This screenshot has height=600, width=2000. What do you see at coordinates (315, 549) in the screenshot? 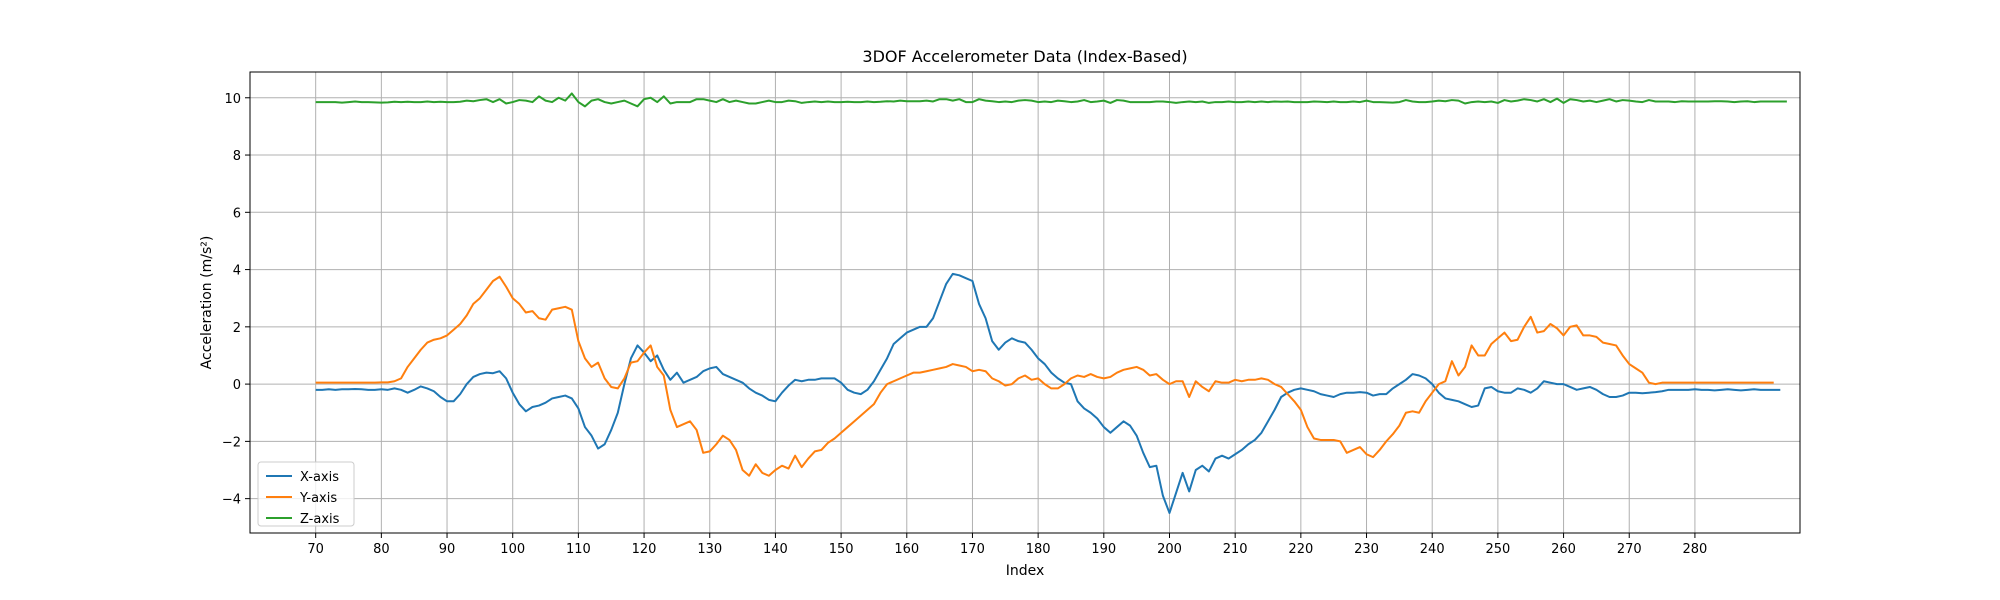
I see `x-tick-label: 70` at bounding box center [315, 549].